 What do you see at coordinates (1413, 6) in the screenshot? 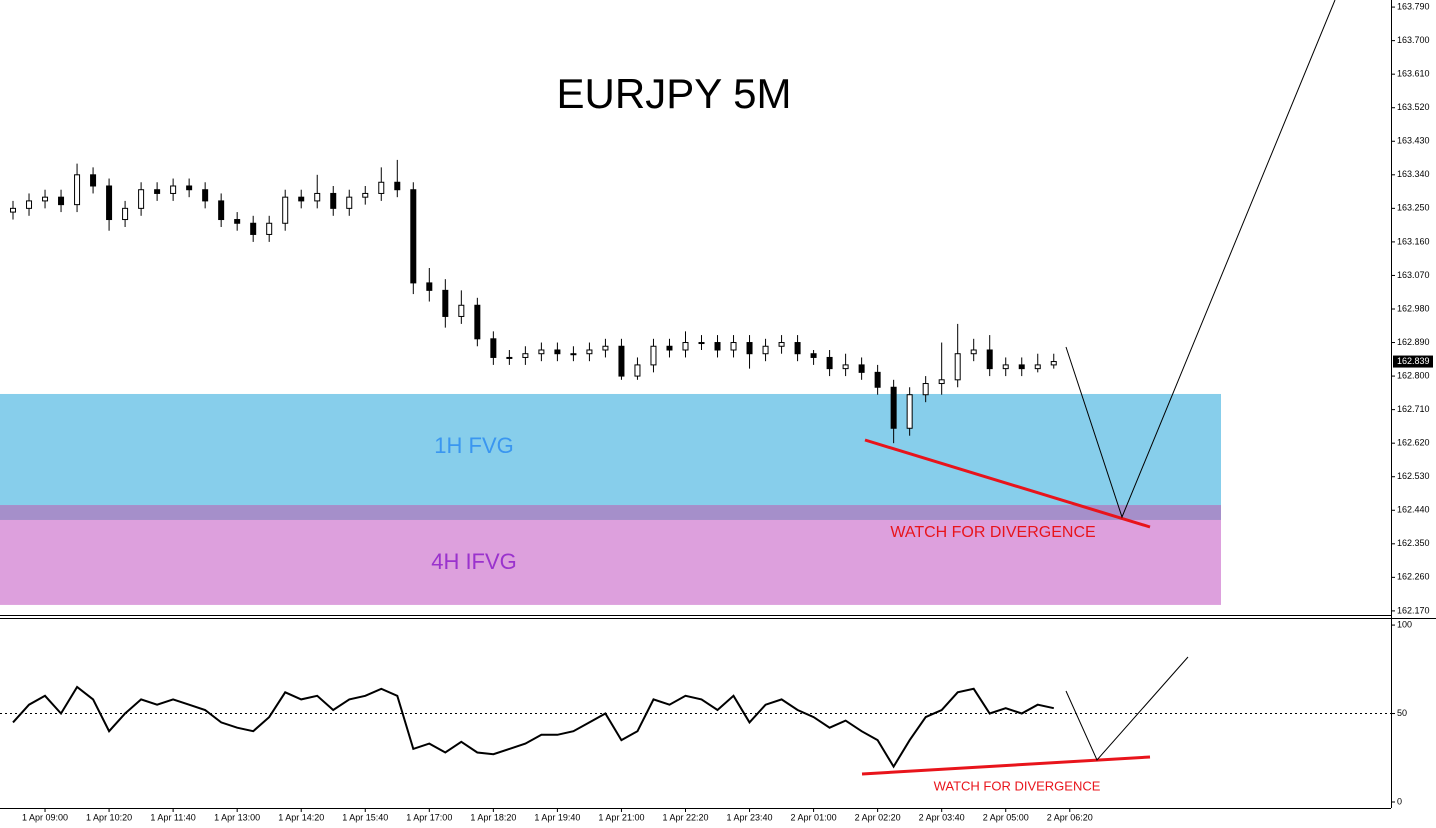
I see `y-tick-label: 163.790` at bounding box center [1413, 6].